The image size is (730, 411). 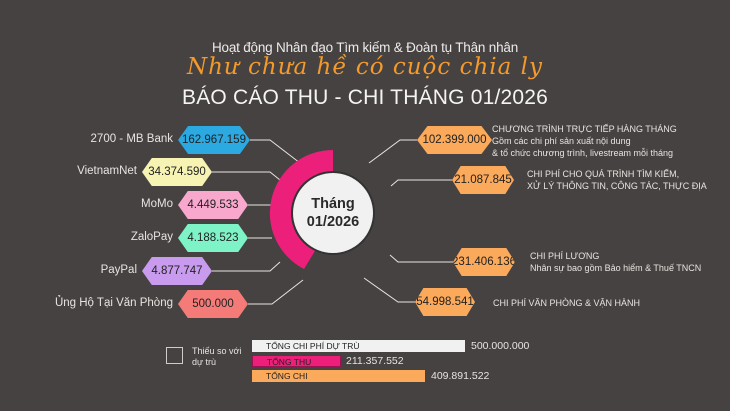 I want to click on income-source-label: VietnamNet, so click(x=107, y=171).